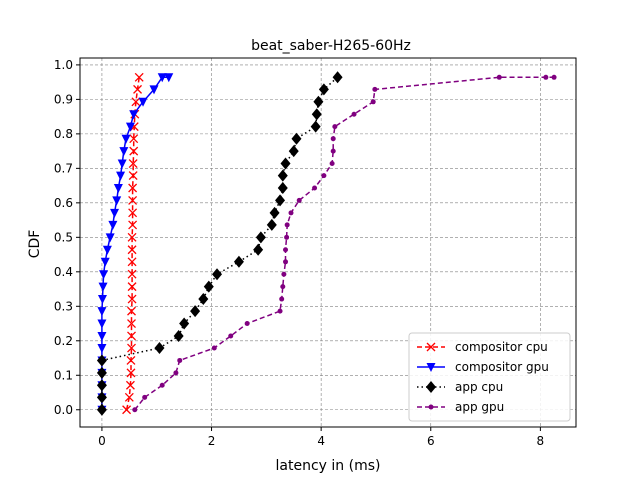  Describe the element at coordinates (212, 441) in the screenshot. I see `x-tick-label: 2` at that location.